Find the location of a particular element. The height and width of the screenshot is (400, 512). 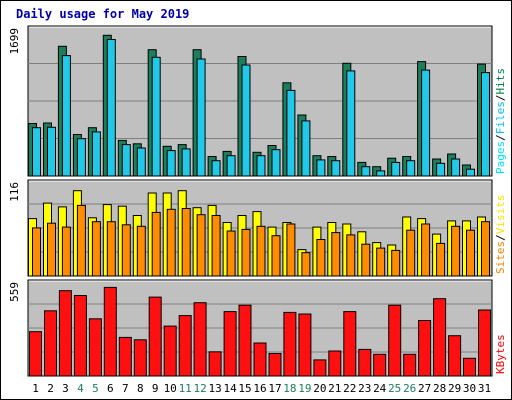

legend-top: Pages/Files/Hits is located at coordinates (500, 121).